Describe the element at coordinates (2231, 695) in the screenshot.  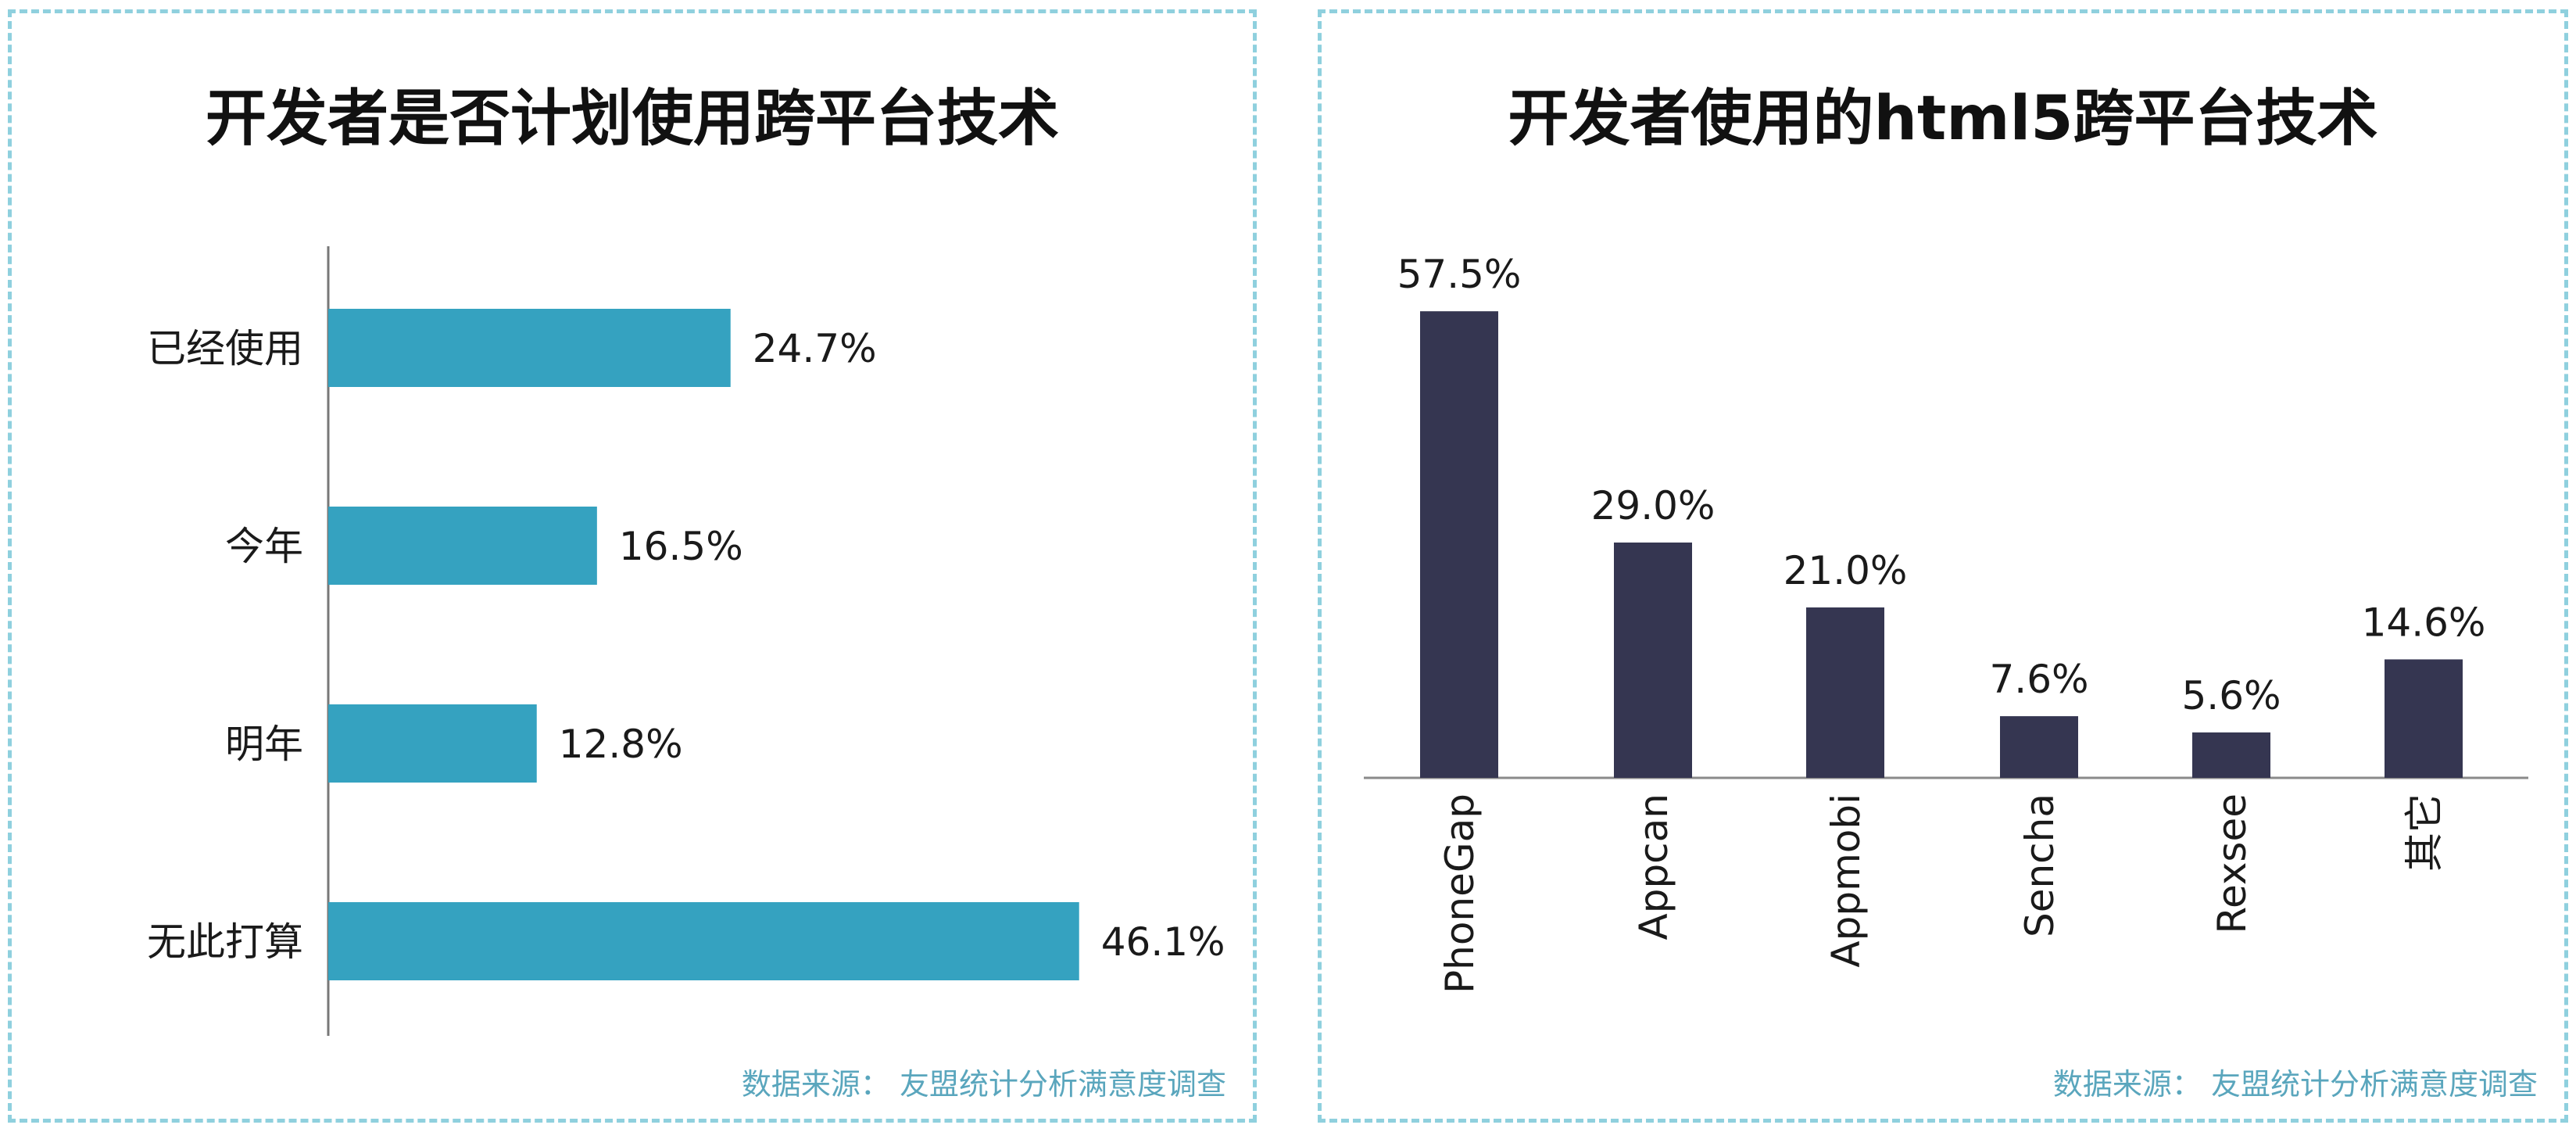
I see `value-label: 5.6%` at that location.